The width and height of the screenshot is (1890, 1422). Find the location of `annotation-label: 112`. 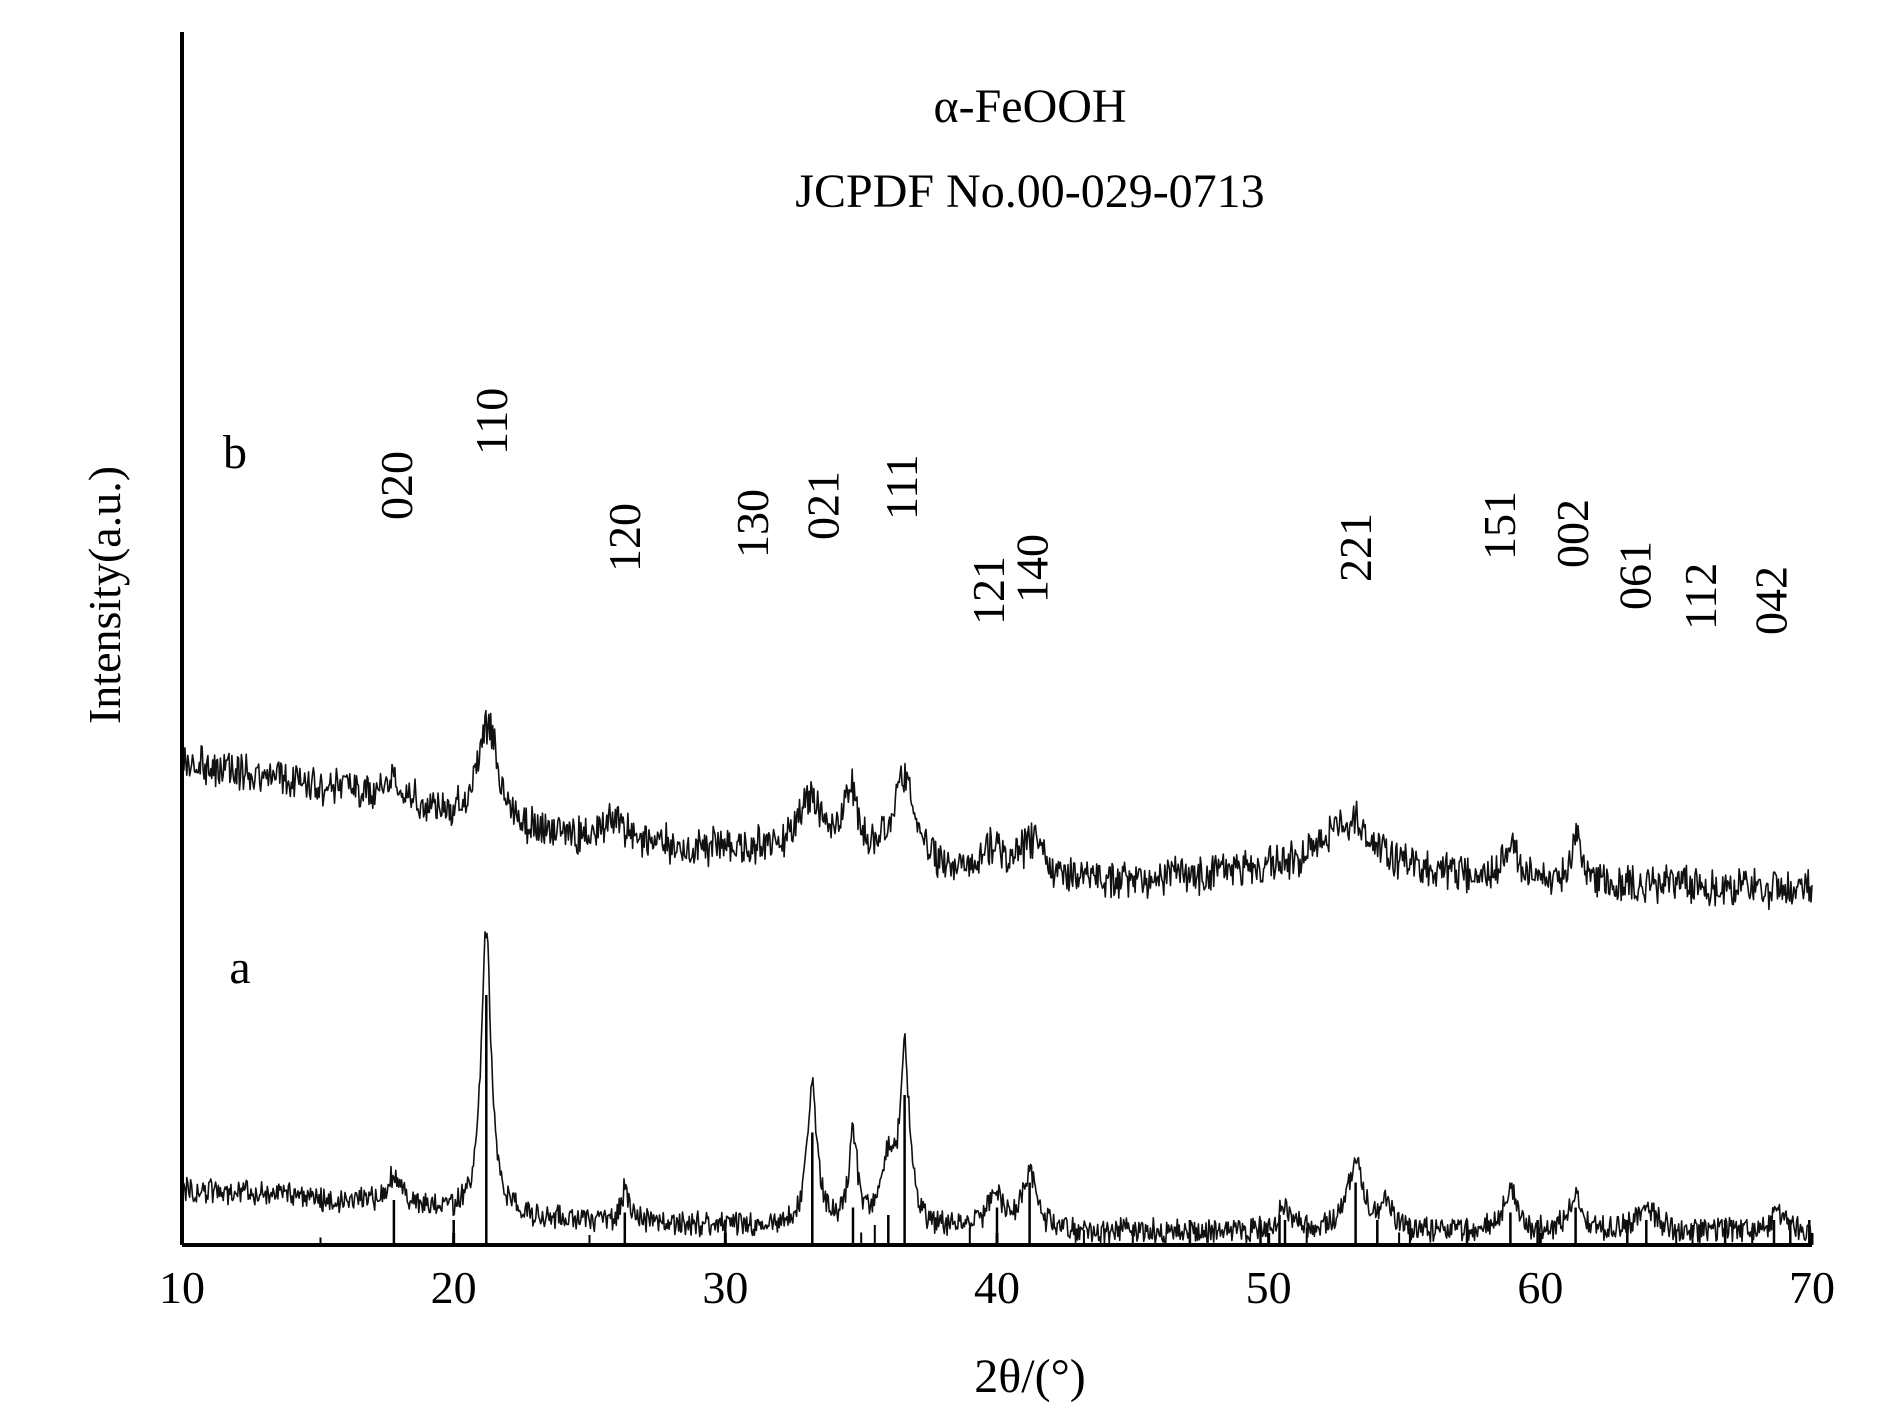

annotation-label: 112 is located at coordinates (1700, 596).